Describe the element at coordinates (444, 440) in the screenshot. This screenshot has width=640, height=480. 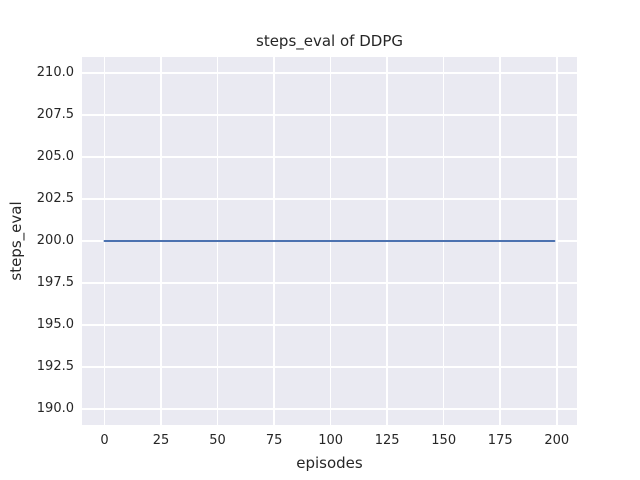
I see `x-tick-label: 150` at that location.